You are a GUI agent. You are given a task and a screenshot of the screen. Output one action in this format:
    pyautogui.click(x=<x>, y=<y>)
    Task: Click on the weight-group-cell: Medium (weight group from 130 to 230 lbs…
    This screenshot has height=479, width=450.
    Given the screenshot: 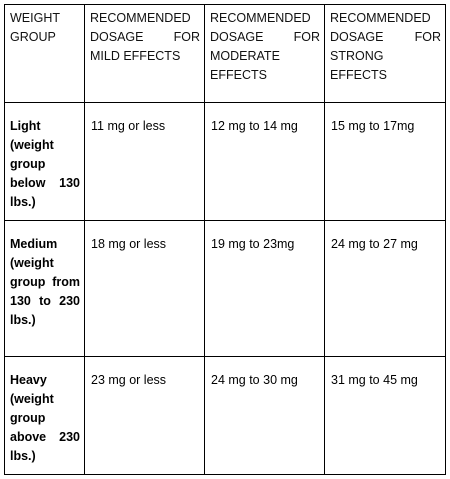 What is the action you would take?
    pyautogui.click(x=44, y=288)
    